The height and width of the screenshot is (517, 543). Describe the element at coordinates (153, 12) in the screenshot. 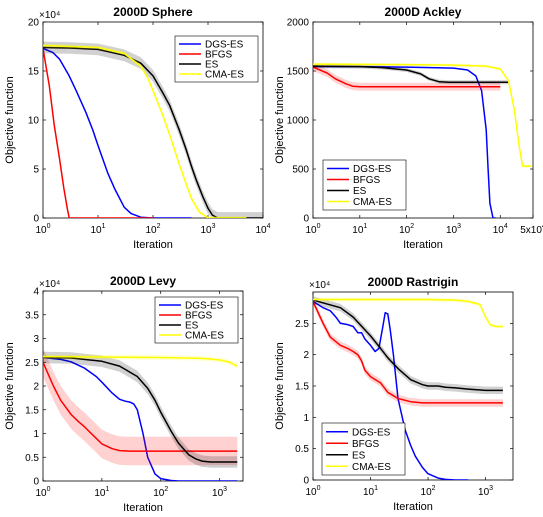

I see `chart-title: 2000D Sphere` at that location.